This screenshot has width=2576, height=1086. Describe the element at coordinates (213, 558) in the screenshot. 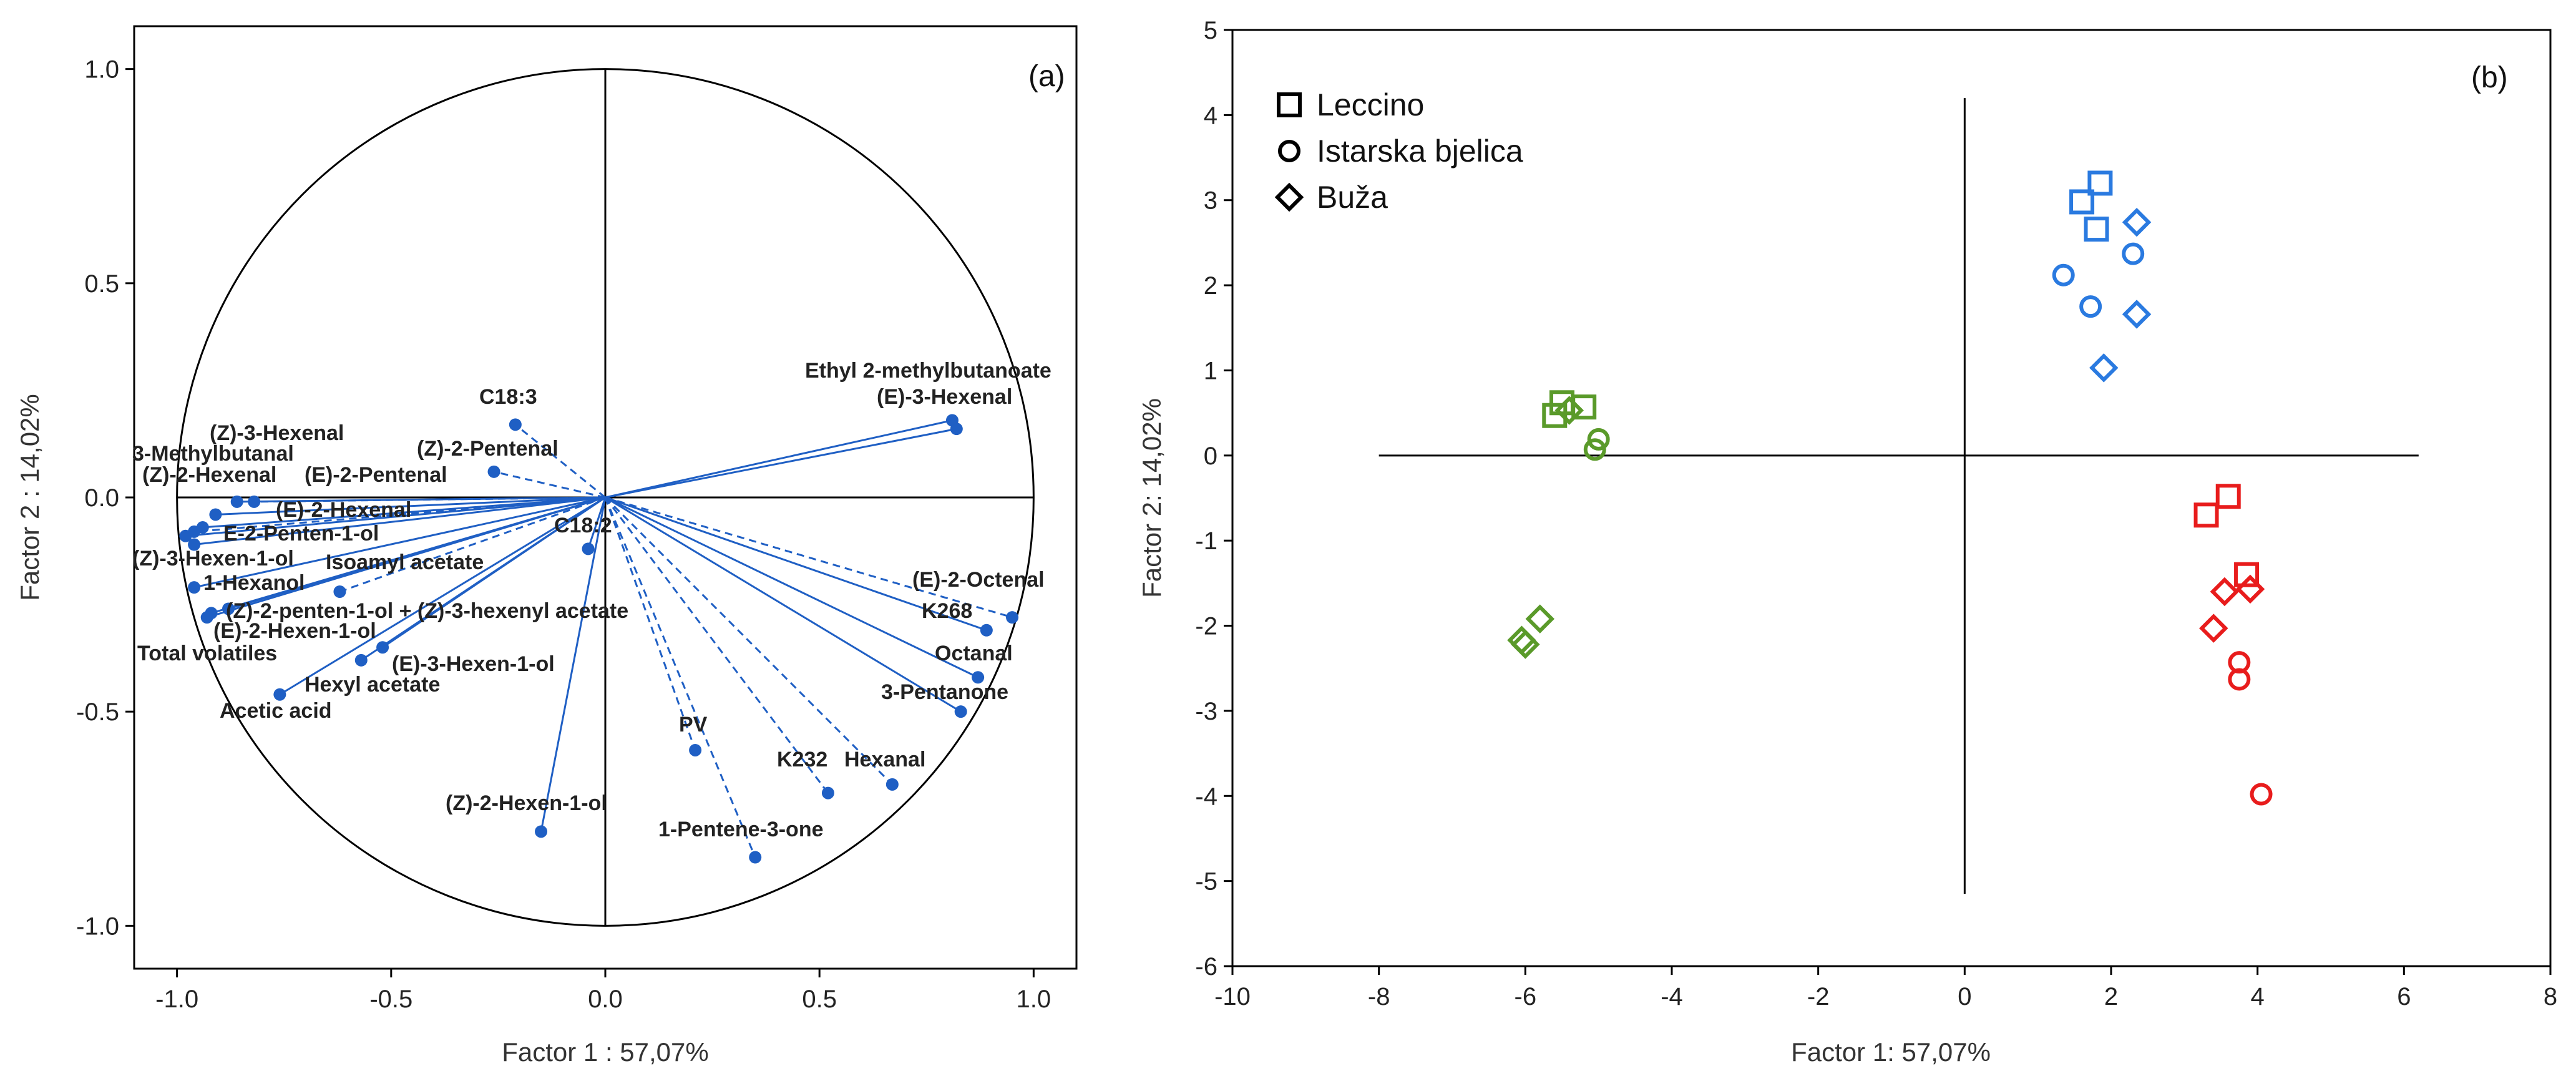

I see `loading-variable-label: (Z)-3-Hexen-1-ol` at that location.